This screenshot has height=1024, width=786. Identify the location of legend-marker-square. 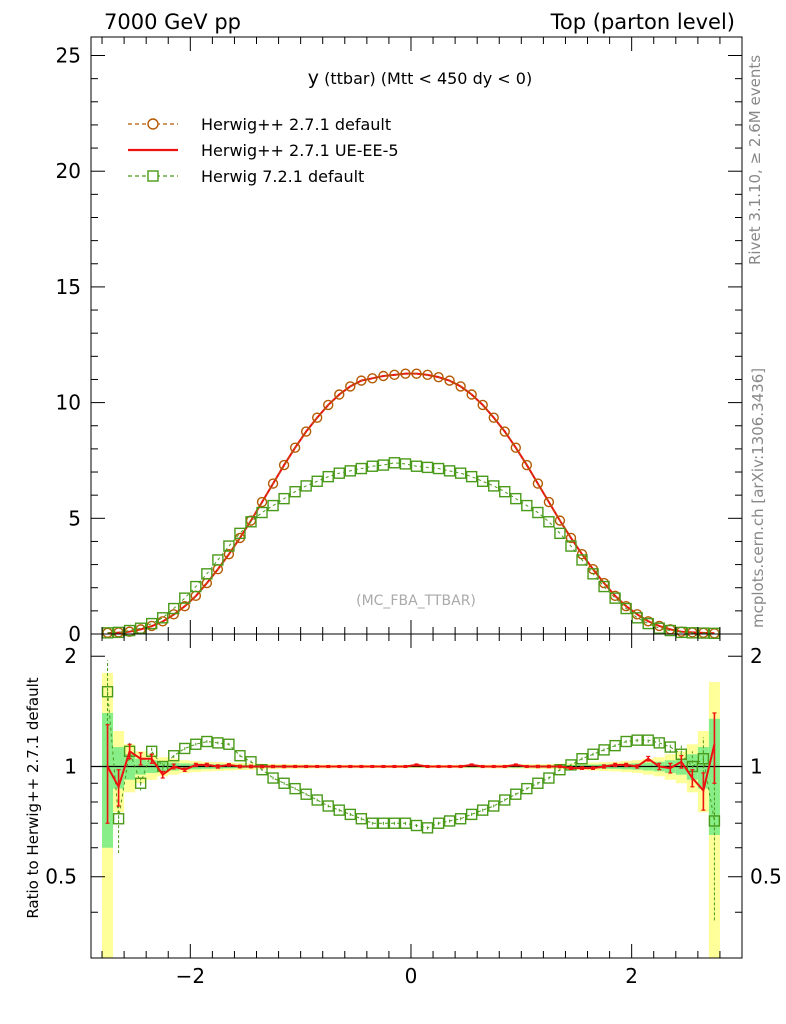
(153, 176).